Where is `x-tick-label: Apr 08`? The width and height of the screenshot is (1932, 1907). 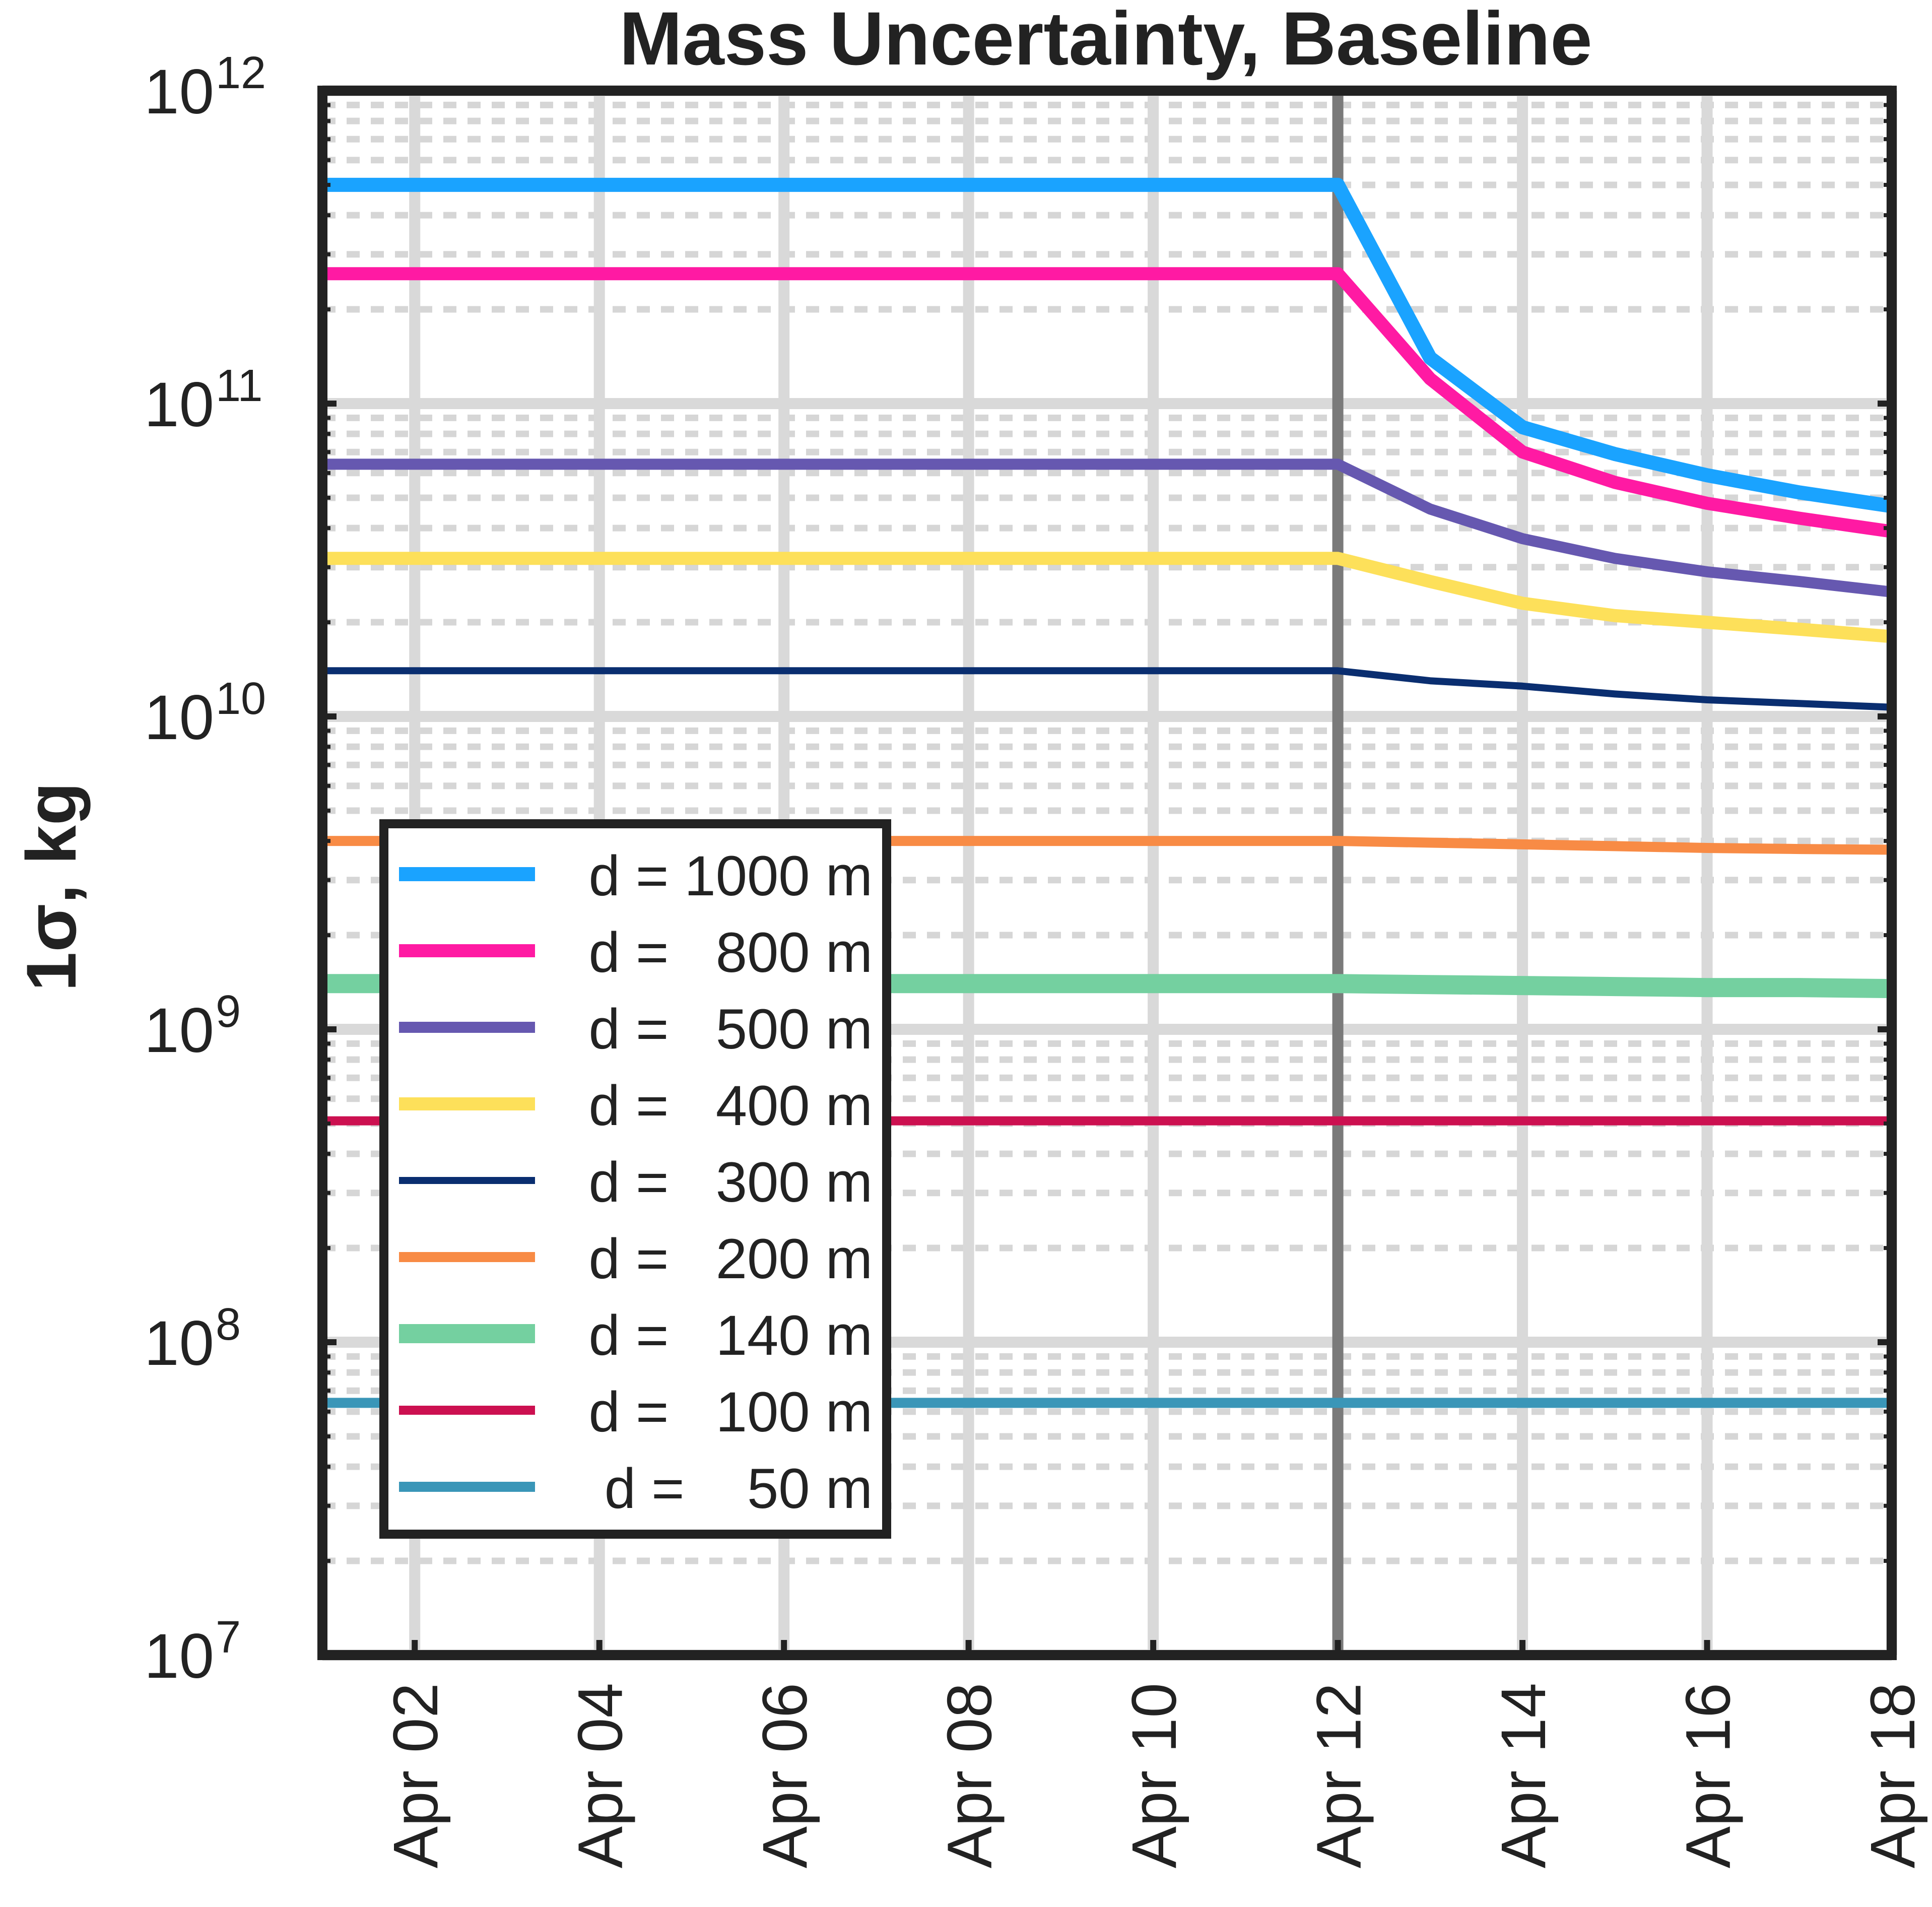 x-tick-label: Apr 08 is located at coordinates (970, 1775).